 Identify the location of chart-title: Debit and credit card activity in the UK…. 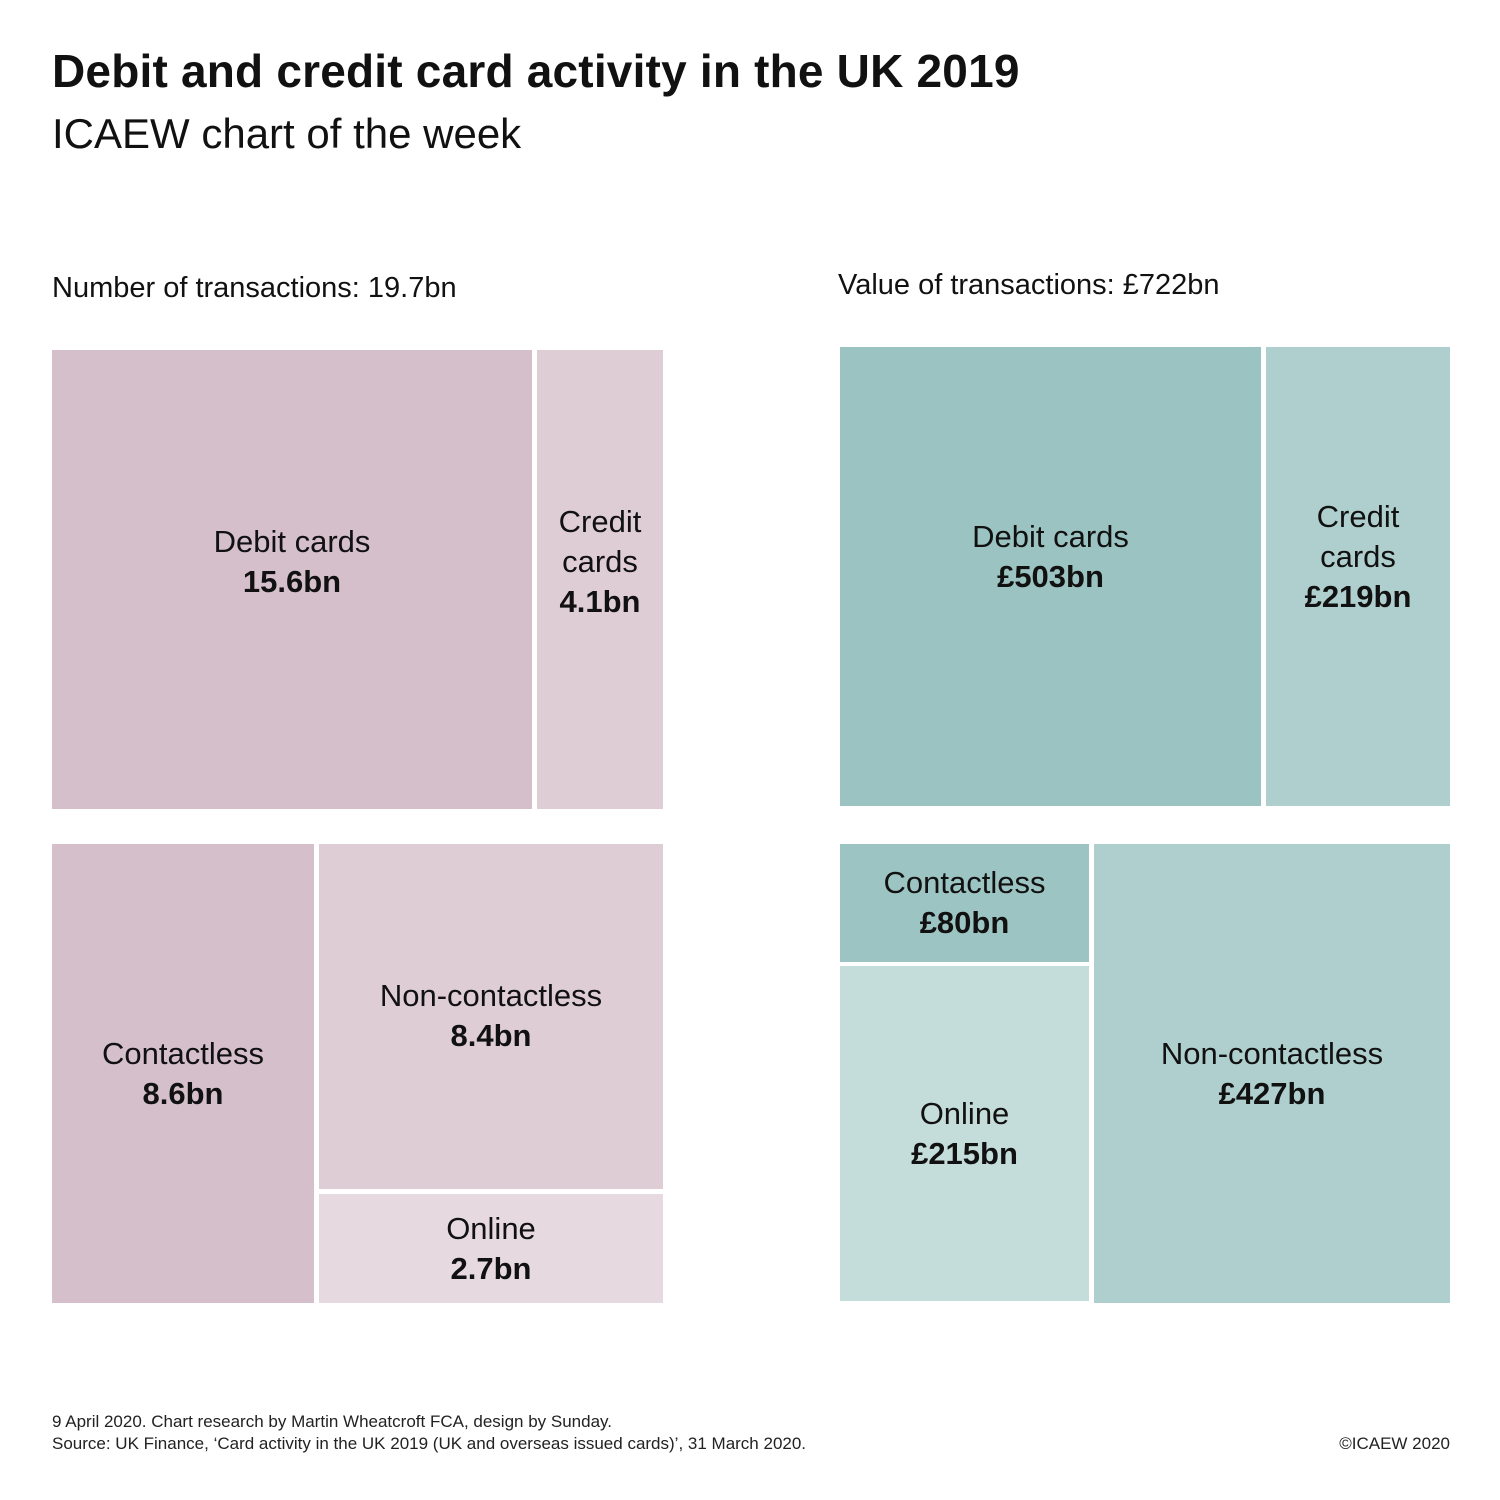
(536, 71).